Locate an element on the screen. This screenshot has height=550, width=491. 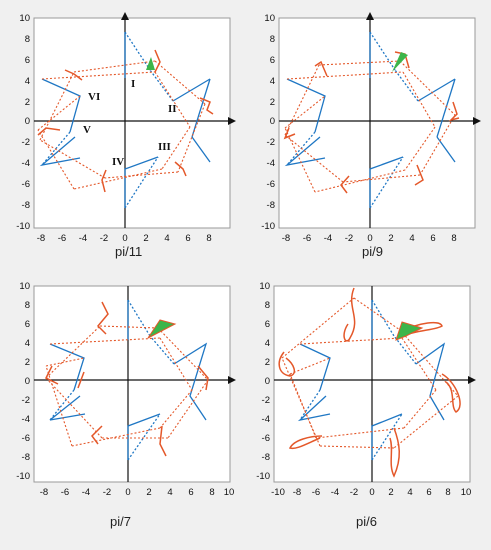
label-region-4: IV is located at coordinates (118, 162).